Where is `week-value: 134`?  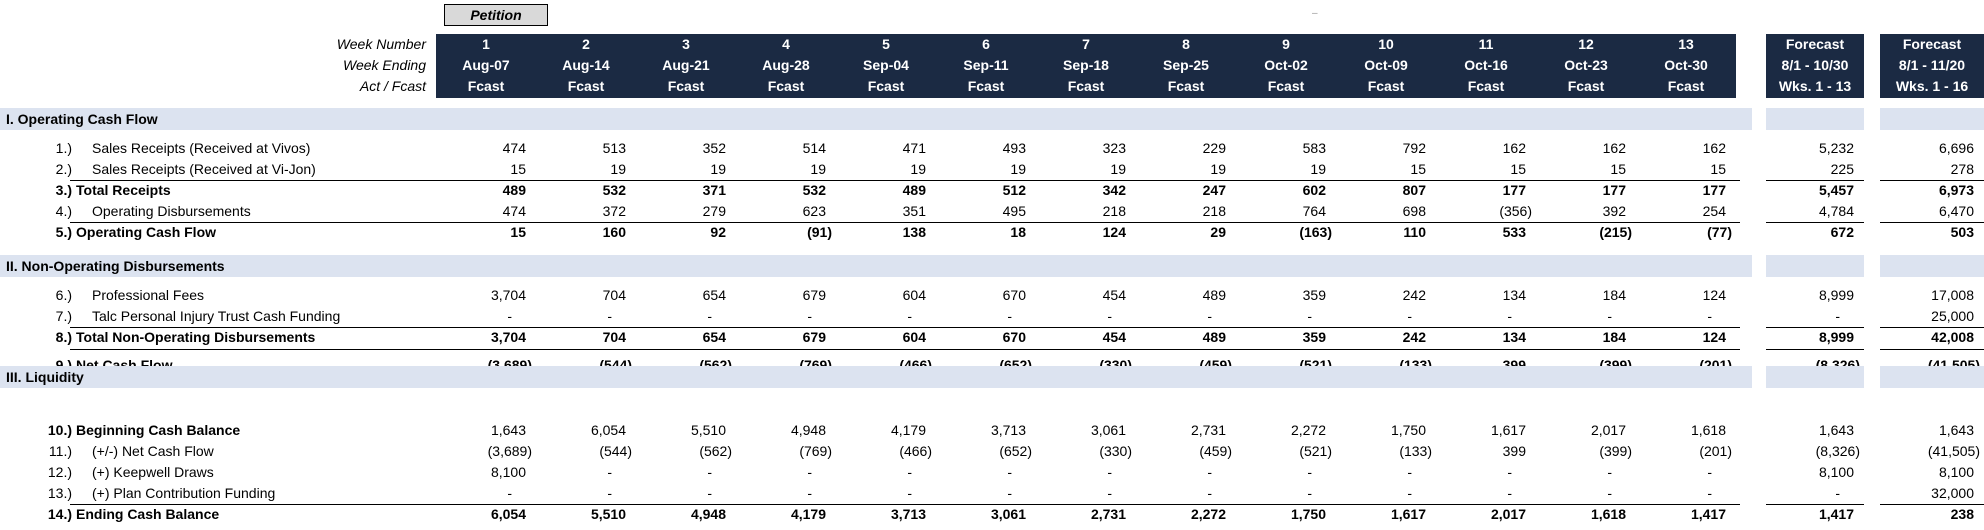
week-value: 134 is located at coordinates (1514, 295).